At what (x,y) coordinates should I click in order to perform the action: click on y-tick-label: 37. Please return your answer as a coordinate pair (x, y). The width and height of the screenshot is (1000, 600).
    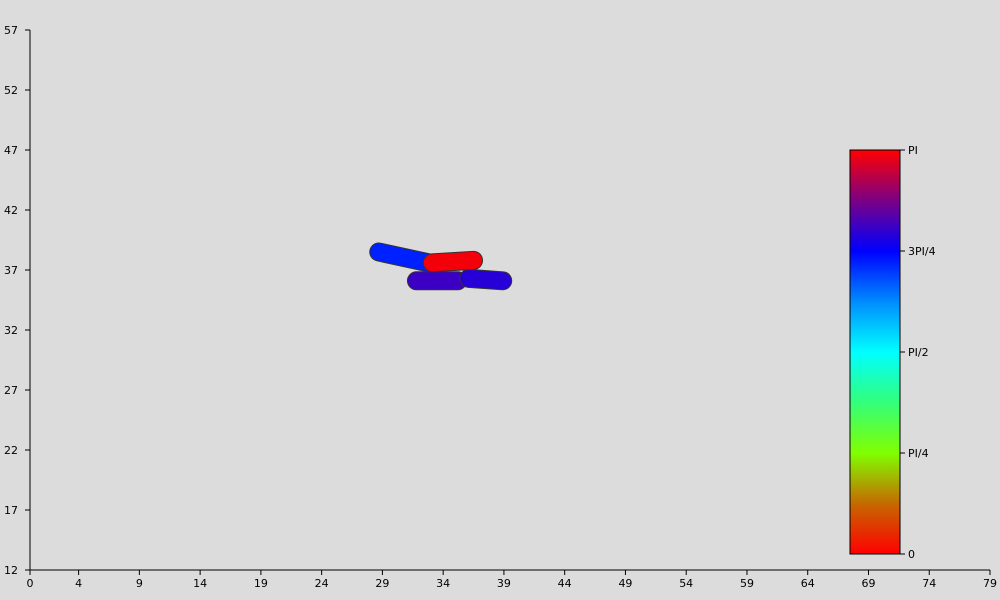
    Looking at the image, I should click on (11, 270).